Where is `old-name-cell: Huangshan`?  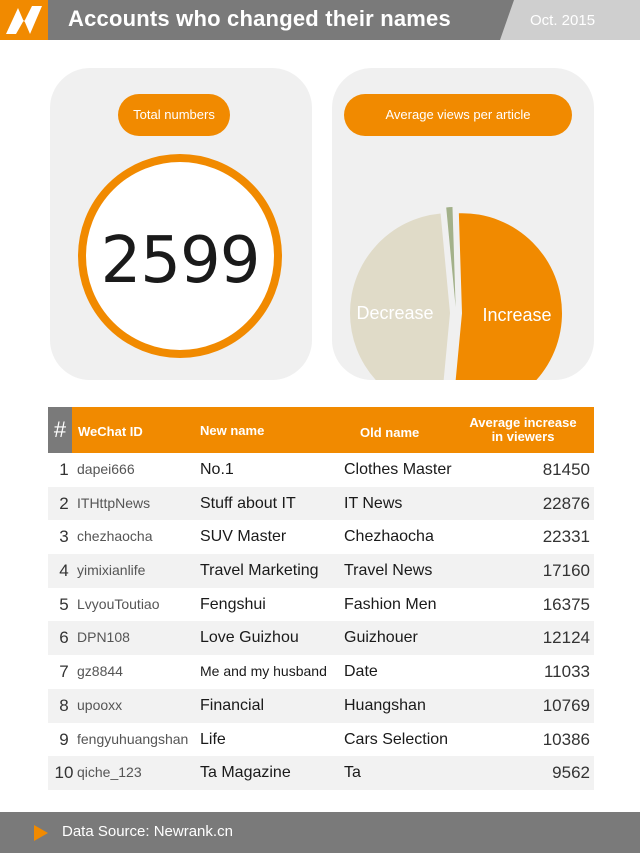 old-name-cell: Huangshan is located at coordinates (385, 705).